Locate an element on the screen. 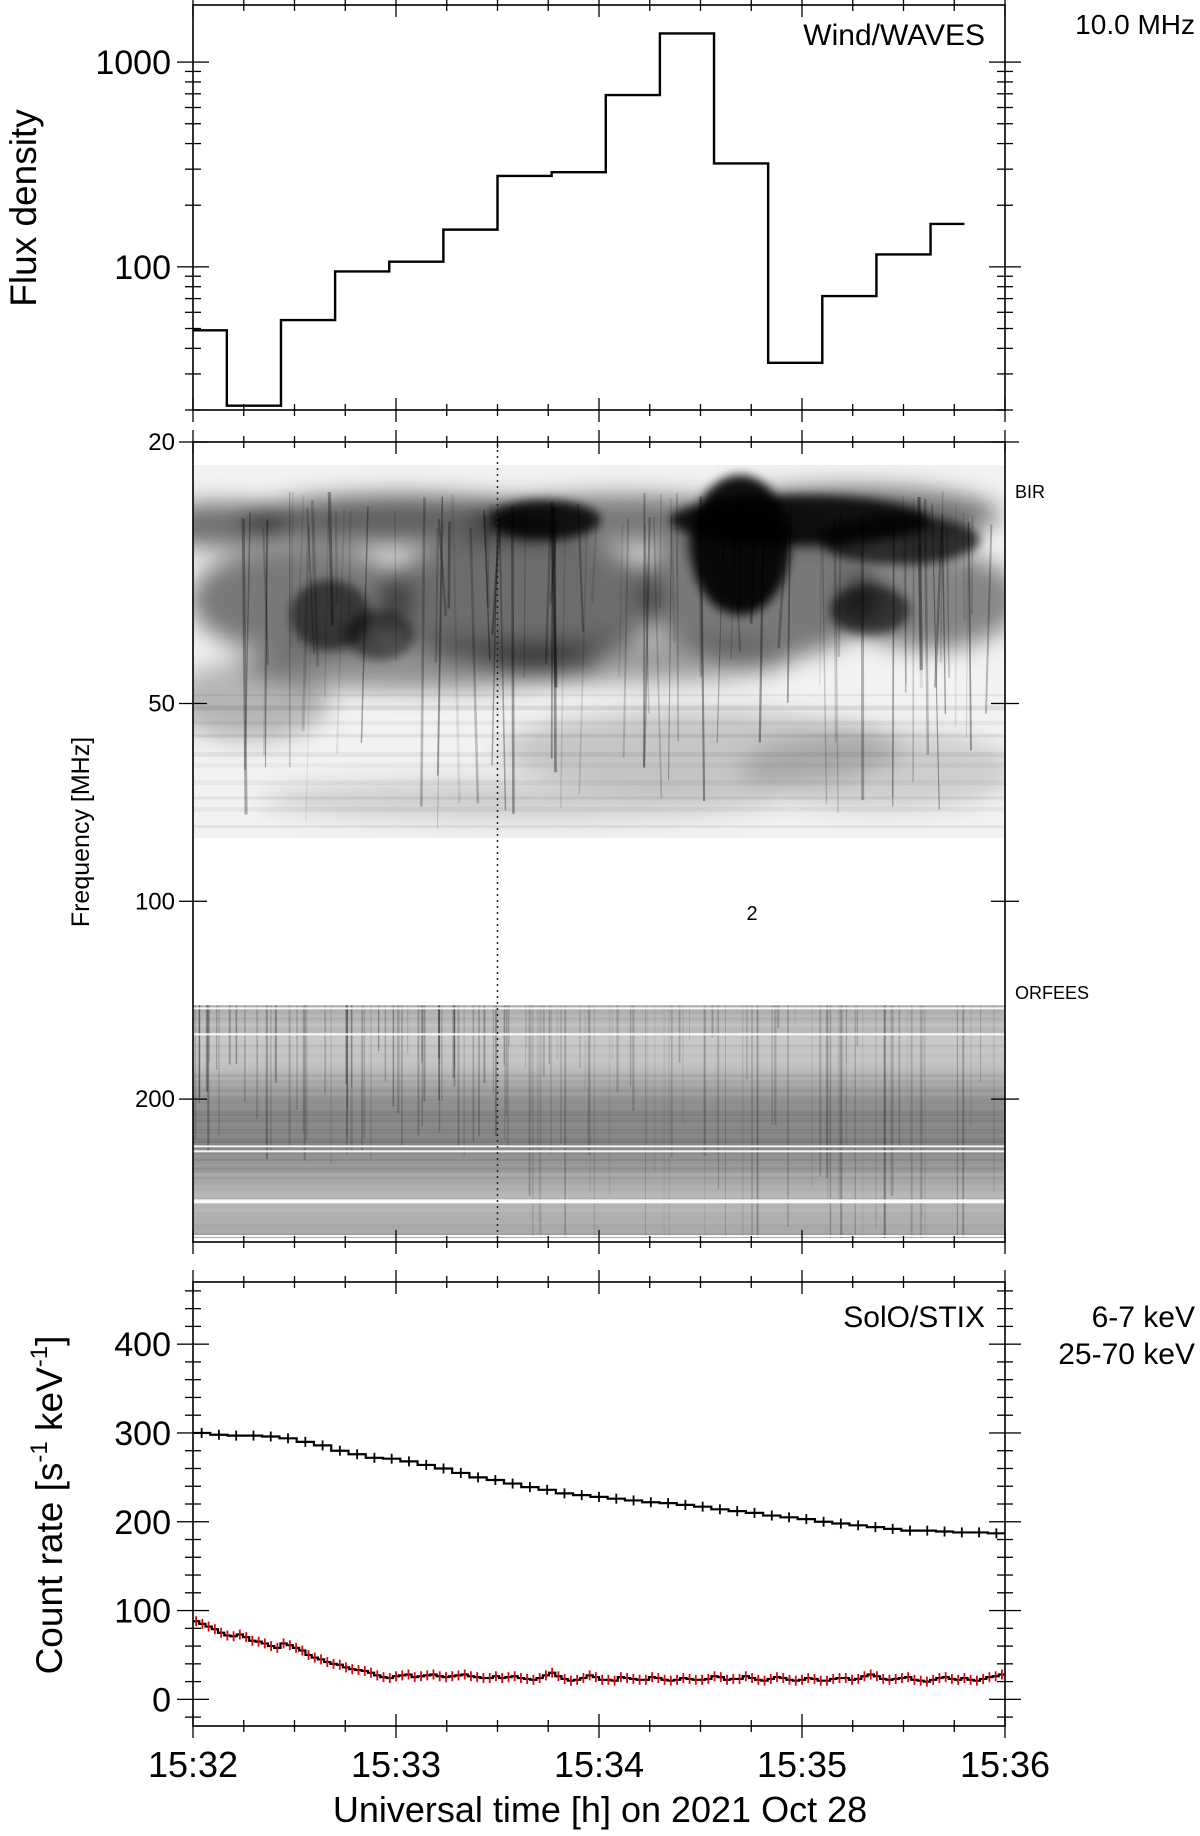 This screenshot has width=1200, height=1836. stix-ytick-label: 200 is located at coordinates (142, 1523).